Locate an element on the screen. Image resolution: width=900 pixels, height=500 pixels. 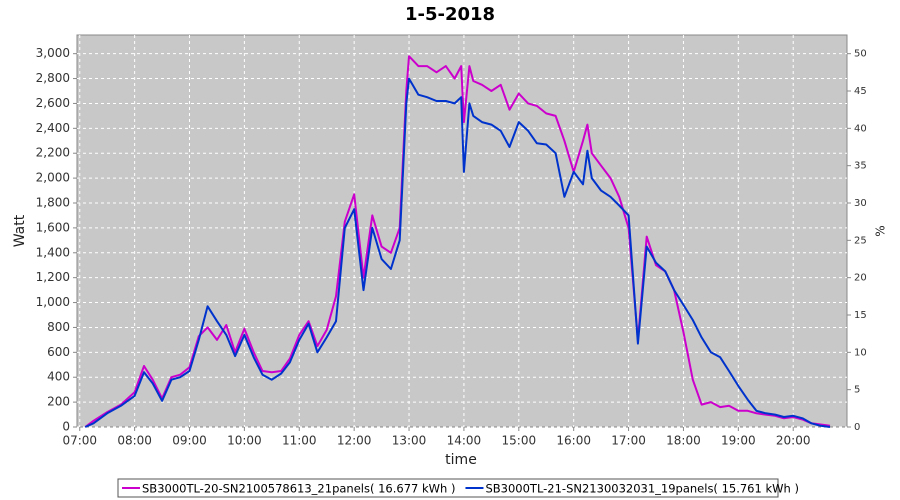
y-tick-label: 1,800 is located at coordinates (53, 203).